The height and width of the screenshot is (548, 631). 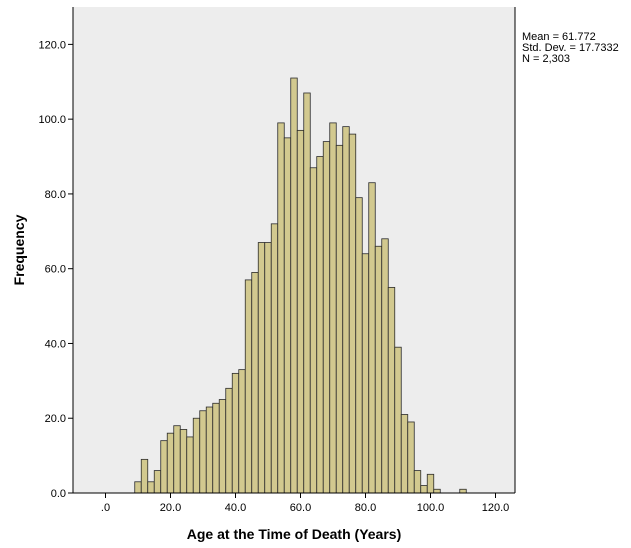 I want to click on x-tick-label: 60.0, so click(x=300, y=508).